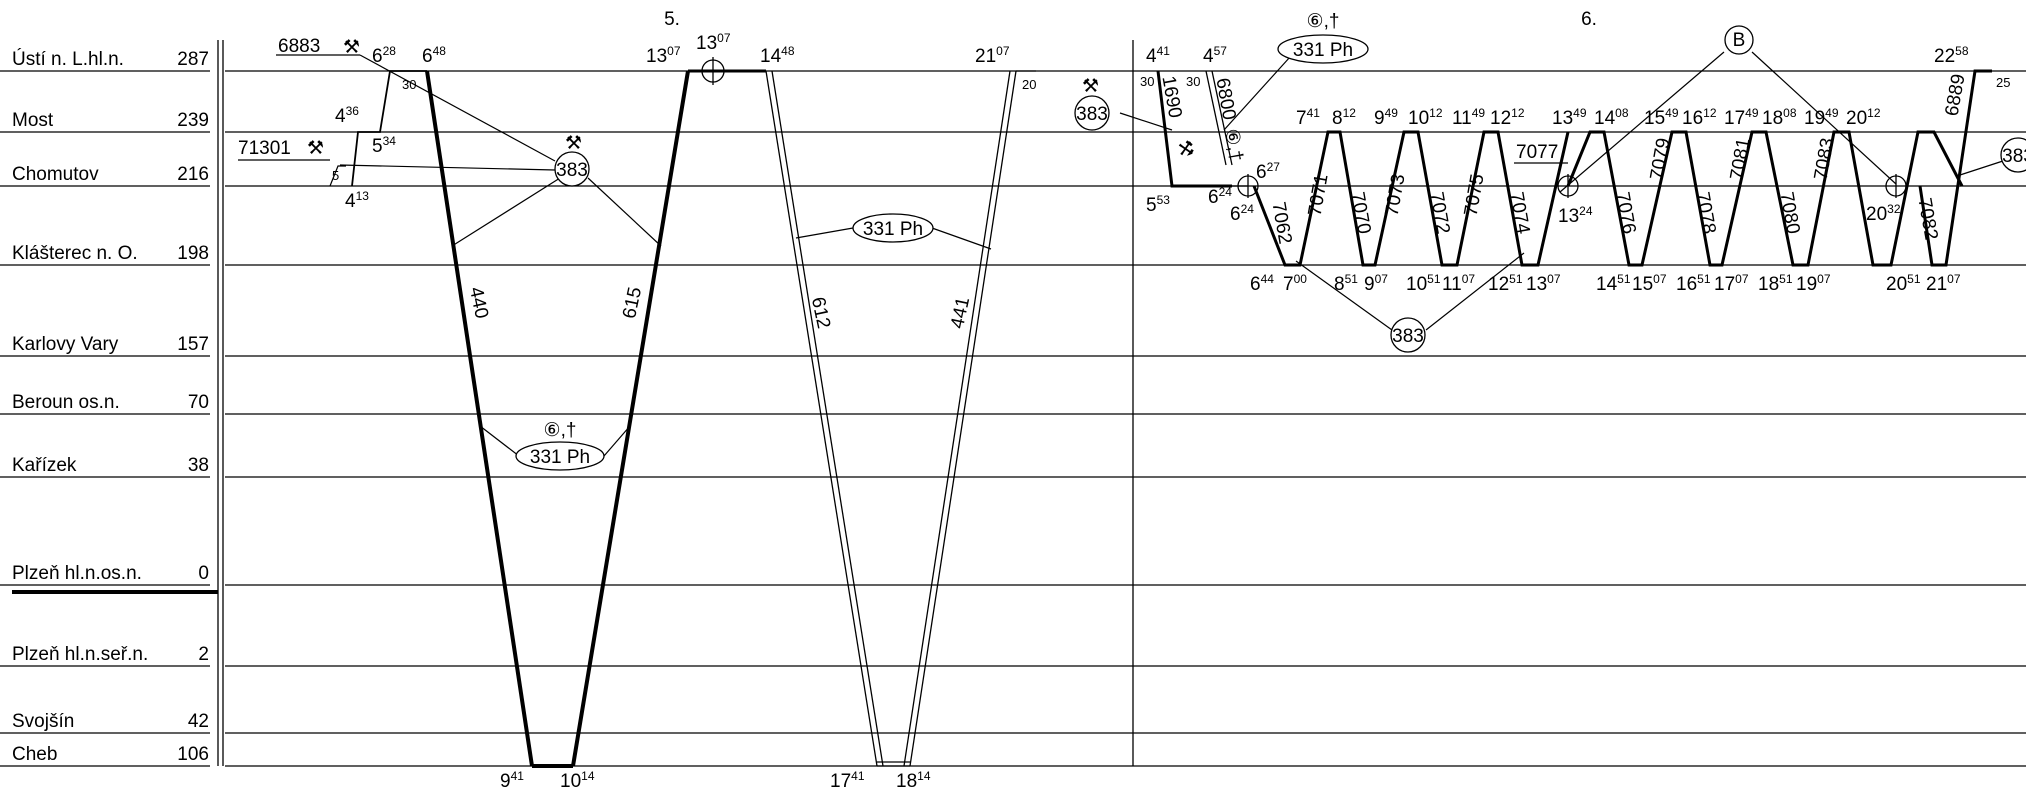 This screenshot has width=2026, height=789. I want to click on train-383-circle, so click(572, 169).